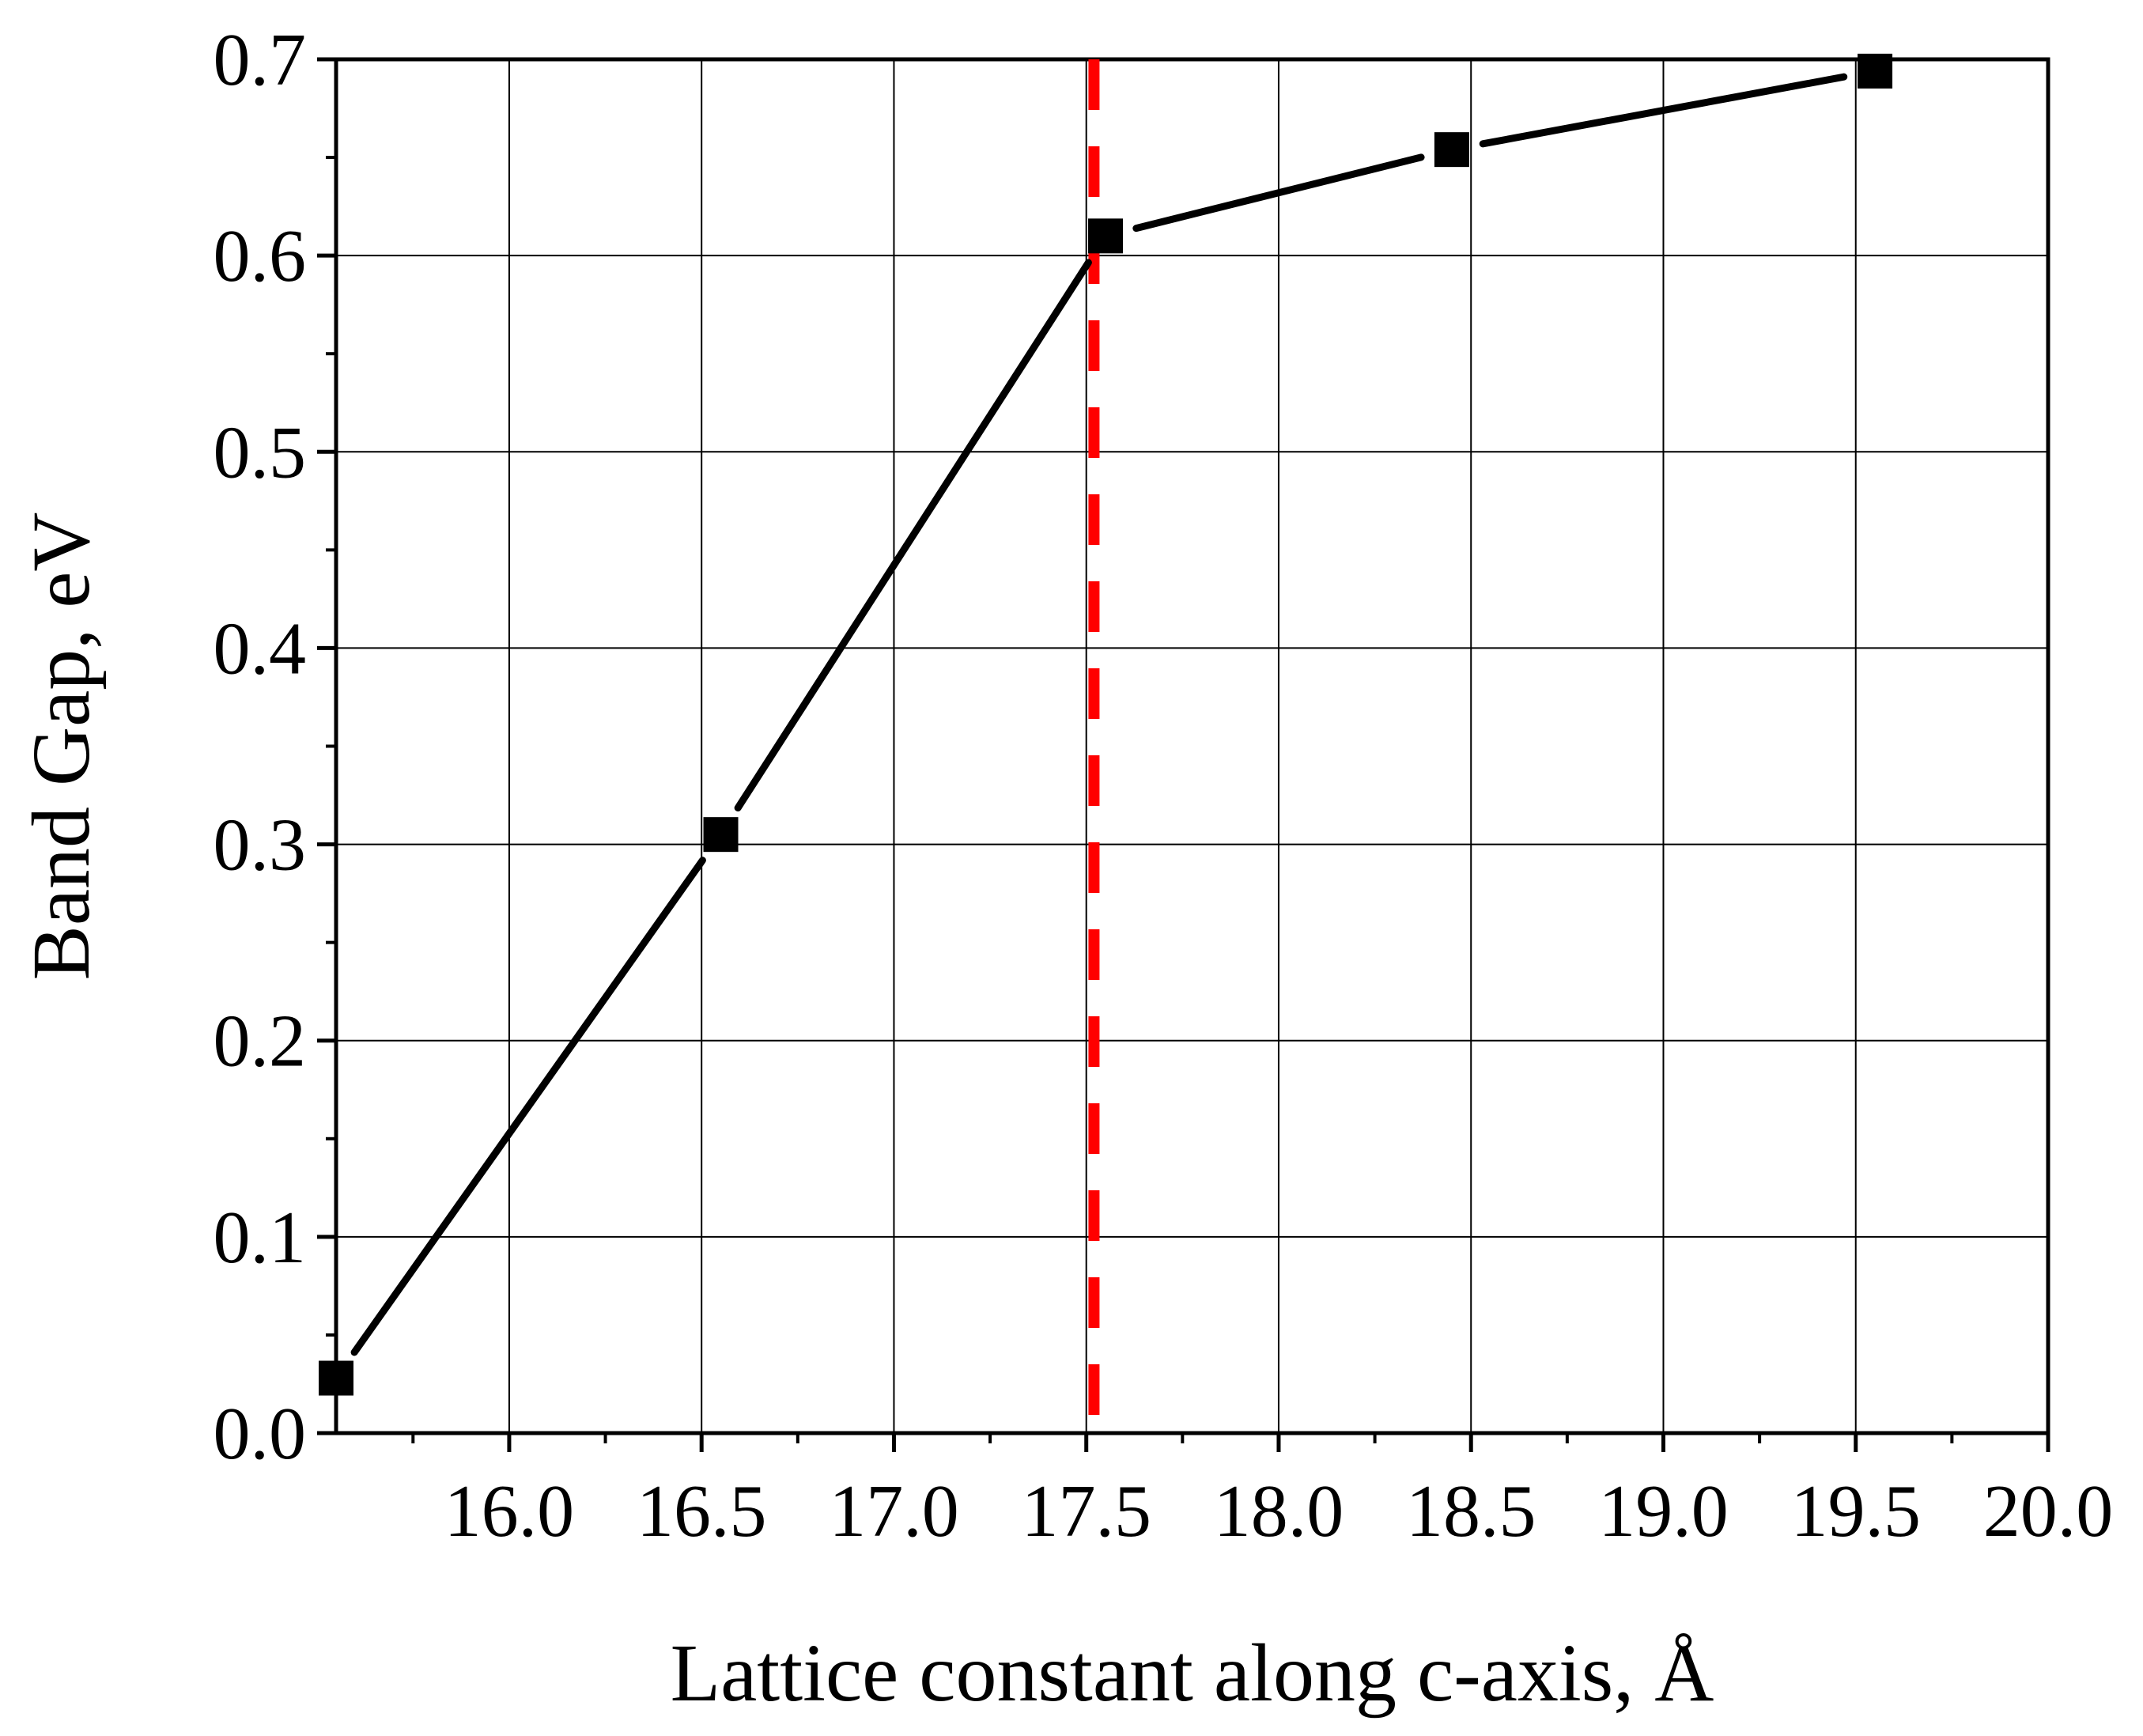  I want to click on x-tick-label-3: 17.5, so click(1086, 1512).